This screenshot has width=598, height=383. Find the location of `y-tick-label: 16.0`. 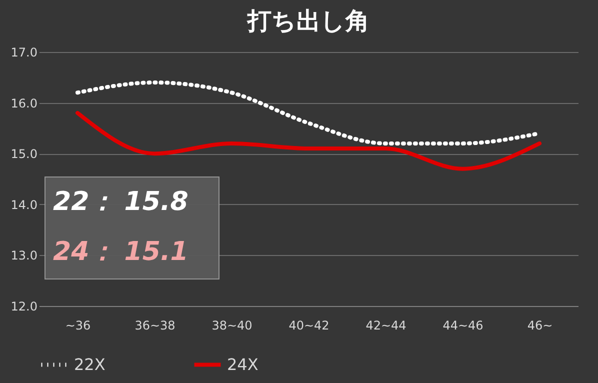

y-tick-label: 16.0 is located at coordinates (24, 103).